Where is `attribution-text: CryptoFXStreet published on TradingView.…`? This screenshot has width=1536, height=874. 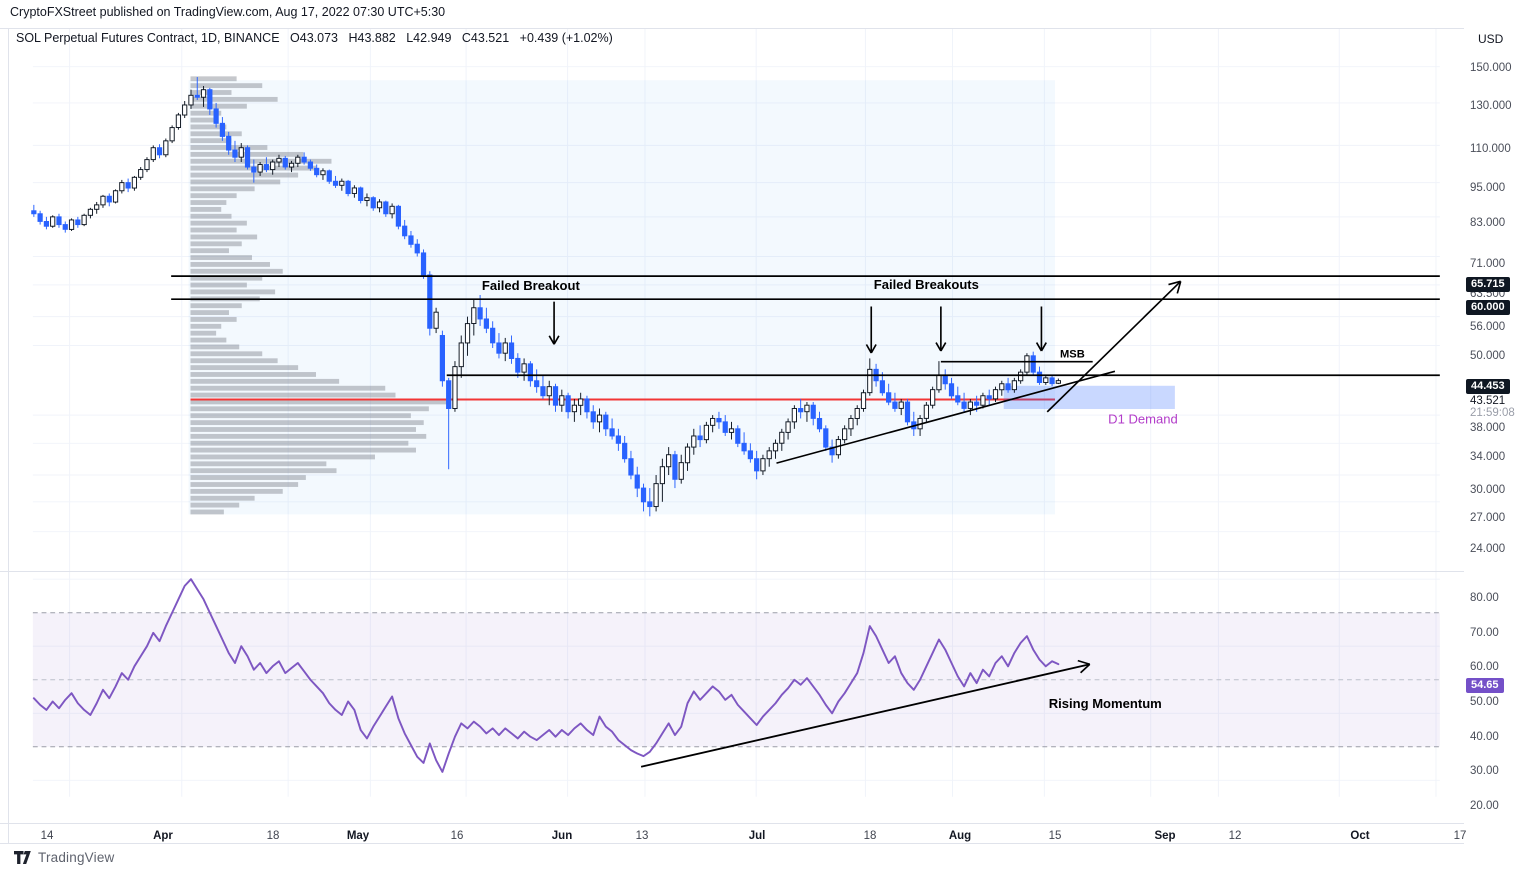
attribution-text: CryptoFXStreet published on TradingView.… is located at coordinates (228, 12).